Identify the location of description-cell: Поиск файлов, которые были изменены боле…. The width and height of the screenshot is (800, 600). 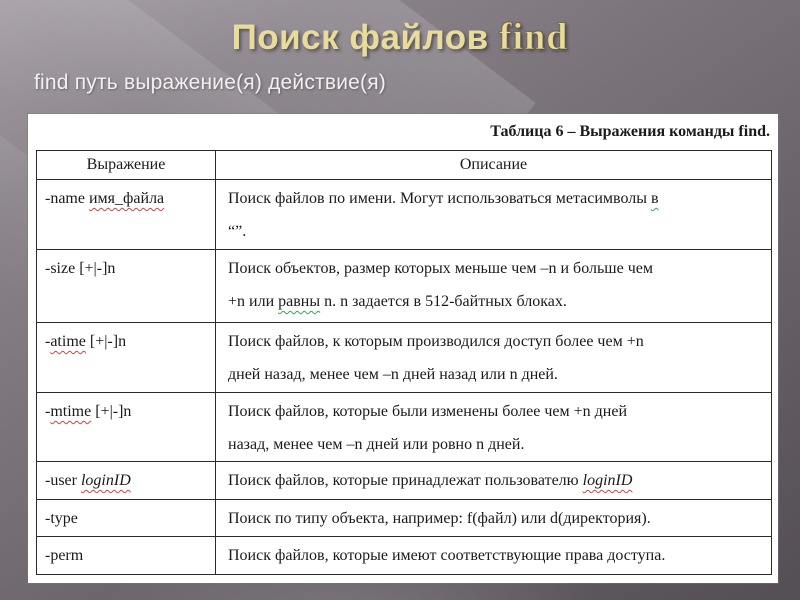
(493, 427).